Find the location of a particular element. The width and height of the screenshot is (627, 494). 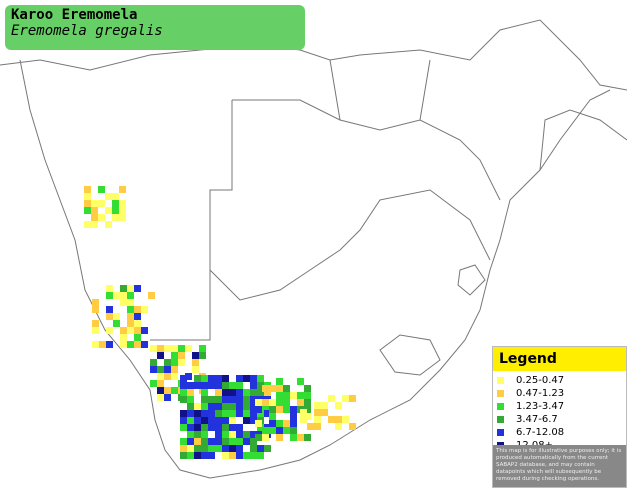

legend-item: 3.47-6.7 is located at coordinates (561, 419).